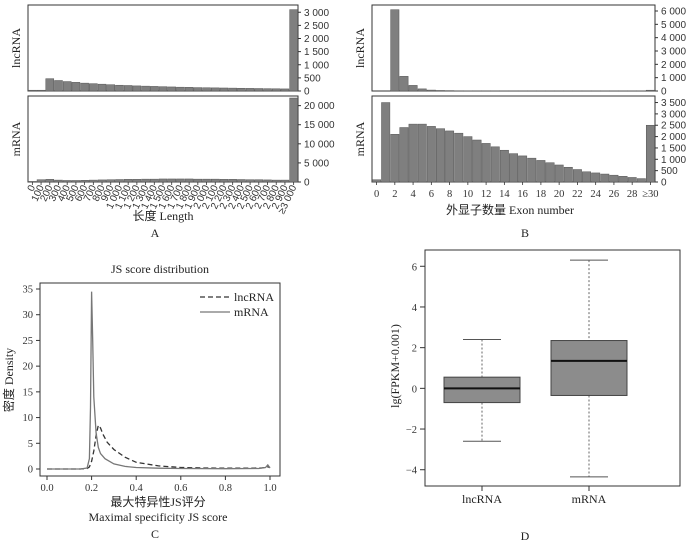 Image resolution: width=700 pixels, height=541 pixels. Describe the element at coordinates (673, 25) in the screenshot. I see `b-lncrna-ytick-label: 5 000` at that location.